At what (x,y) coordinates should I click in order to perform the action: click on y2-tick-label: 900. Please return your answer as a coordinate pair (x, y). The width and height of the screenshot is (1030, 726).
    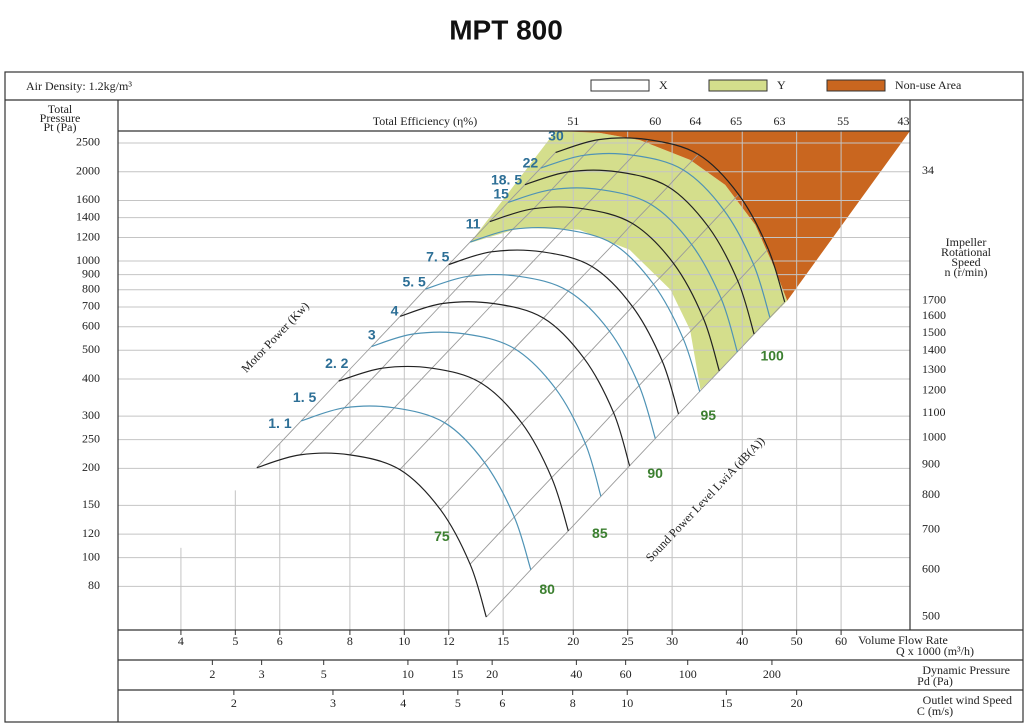
    Looking at the image, I should click on (931, 464).